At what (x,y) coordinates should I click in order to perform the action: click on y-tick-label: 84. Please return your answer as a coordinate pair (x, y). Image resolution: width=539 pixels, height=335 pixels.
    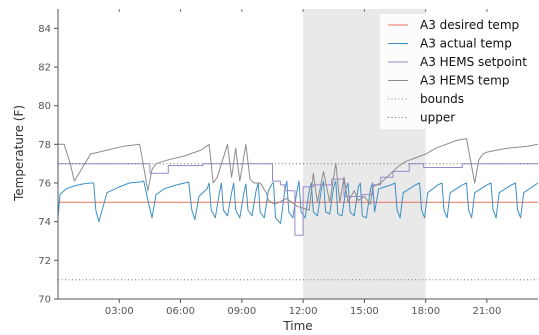
    Looking at the image, I should click on (44, 29).